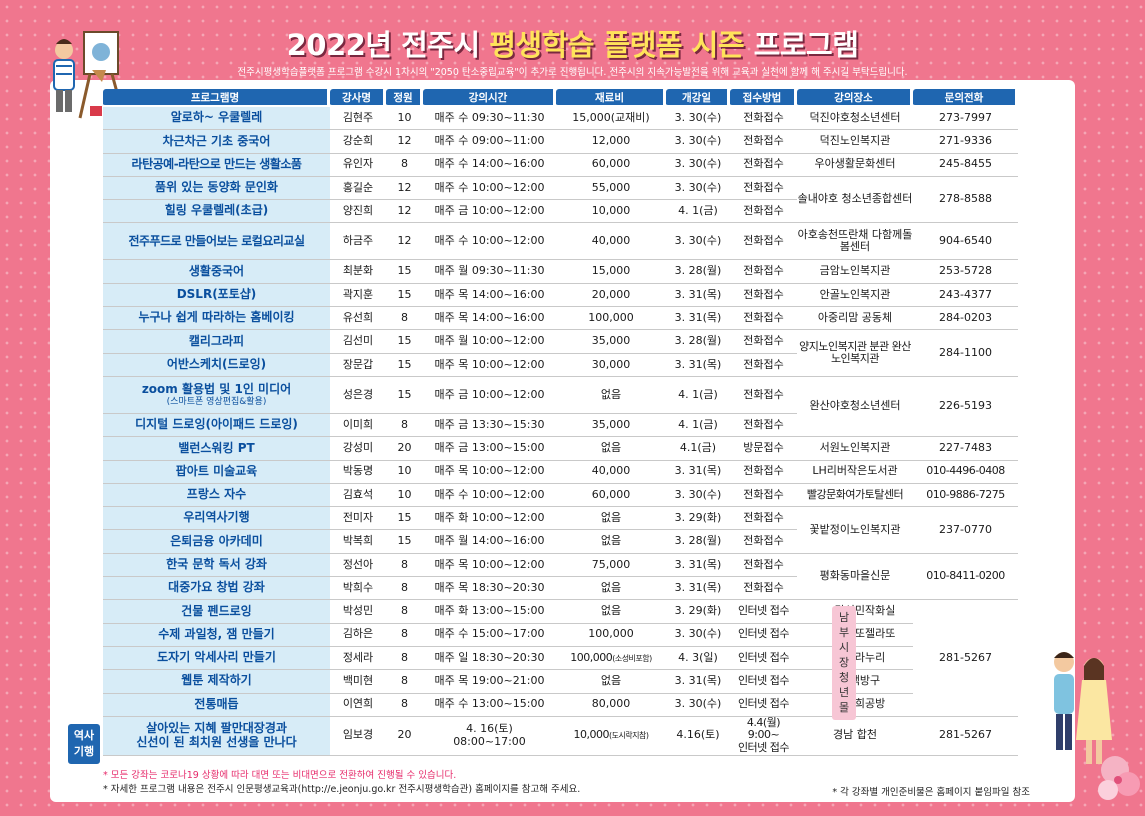 This screenshot has width=1145, height=816. What do you see at coordinates (489, 635) in the screenshot?
I see `time: 매주 수 15:00~17:00` at bounding box center [489, 635].